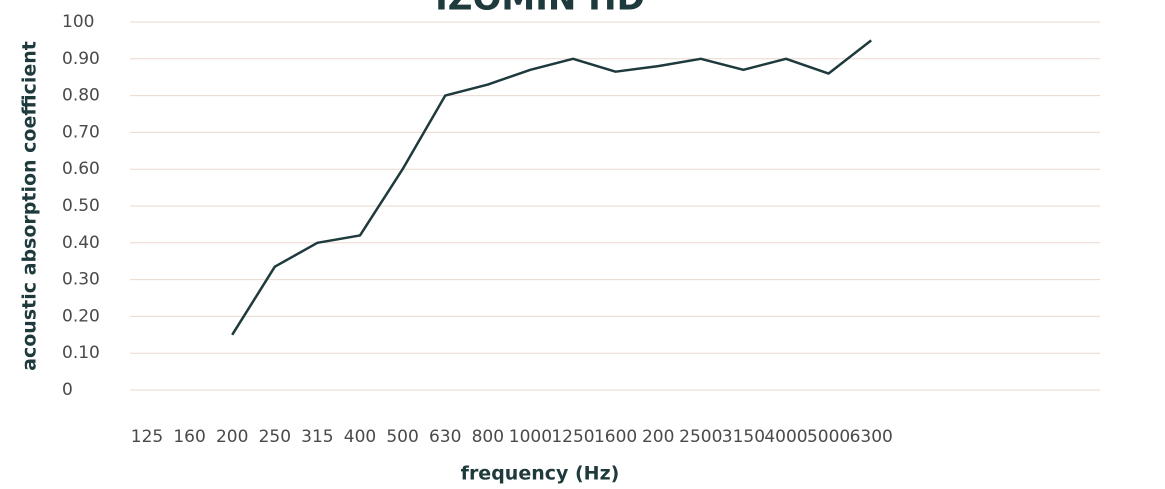 This screenshot has width=1165, height=489. What do you see at coordinates (275, 437) in the screenshot?
I see `x-tick-label: 250` at bounding box center [275, 437].